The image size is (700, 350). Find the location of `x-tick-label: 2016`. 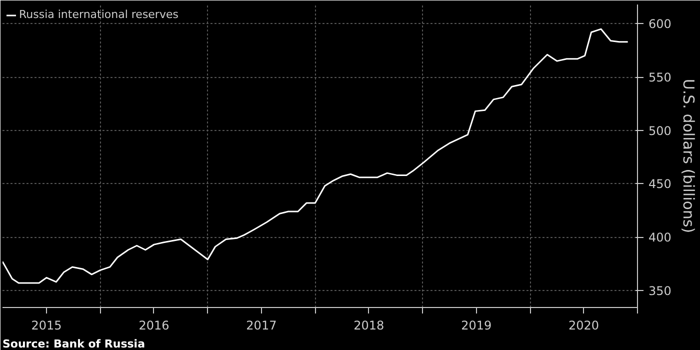

x-tick-label: 2016 is located at coordinates (154, 325).